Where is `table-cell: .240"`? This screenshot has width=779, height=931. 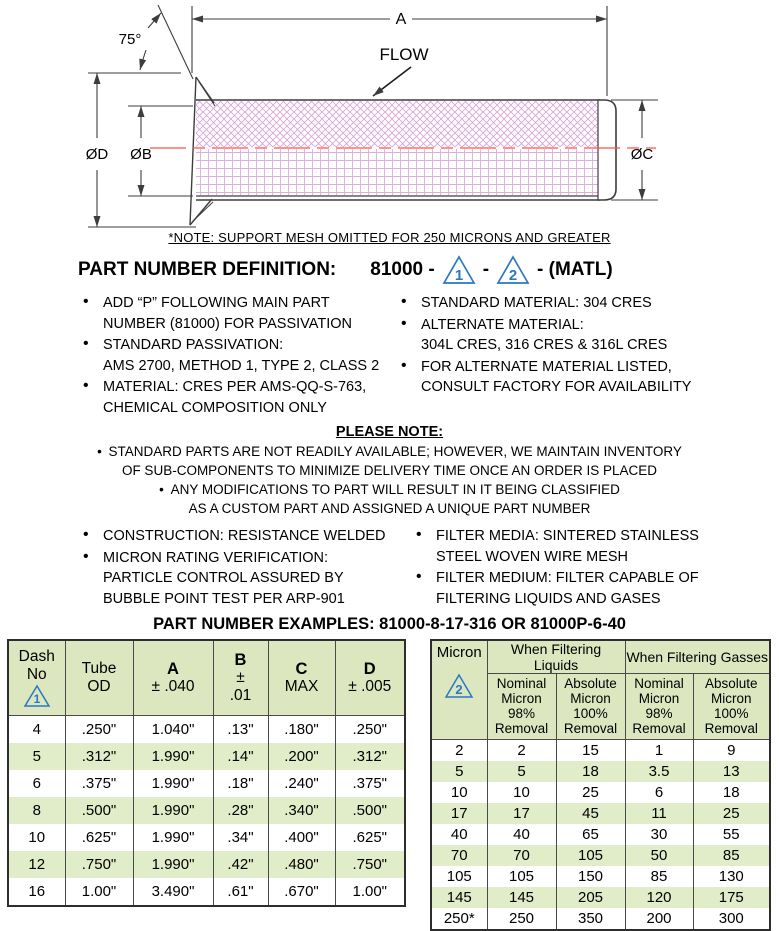
table-cell: .240" is located at coordinates (301, 783).